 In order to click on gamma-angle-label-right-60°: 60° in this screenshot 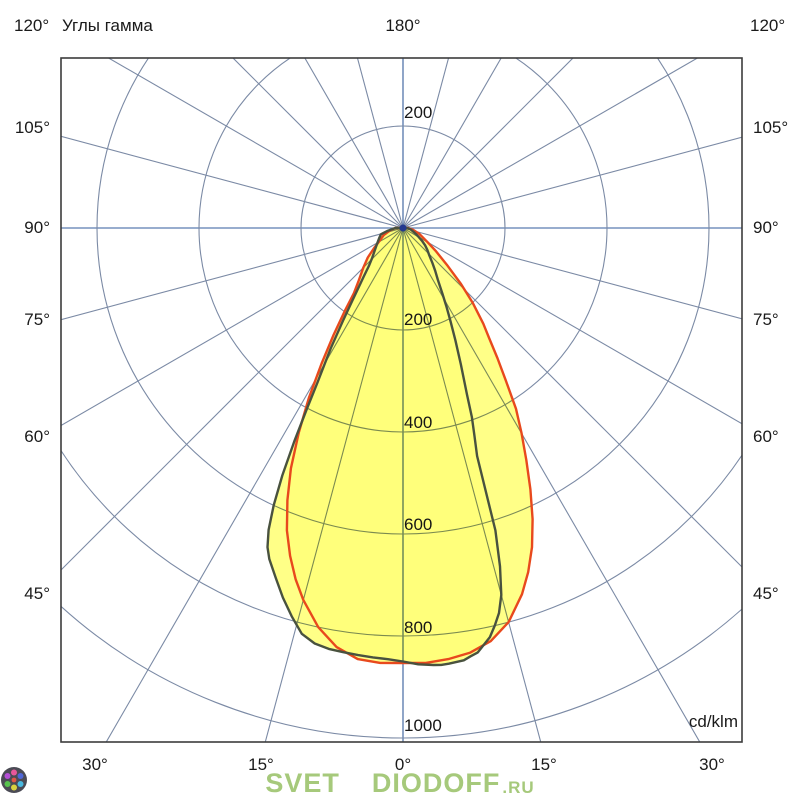, I will do `click(766, 436)`.